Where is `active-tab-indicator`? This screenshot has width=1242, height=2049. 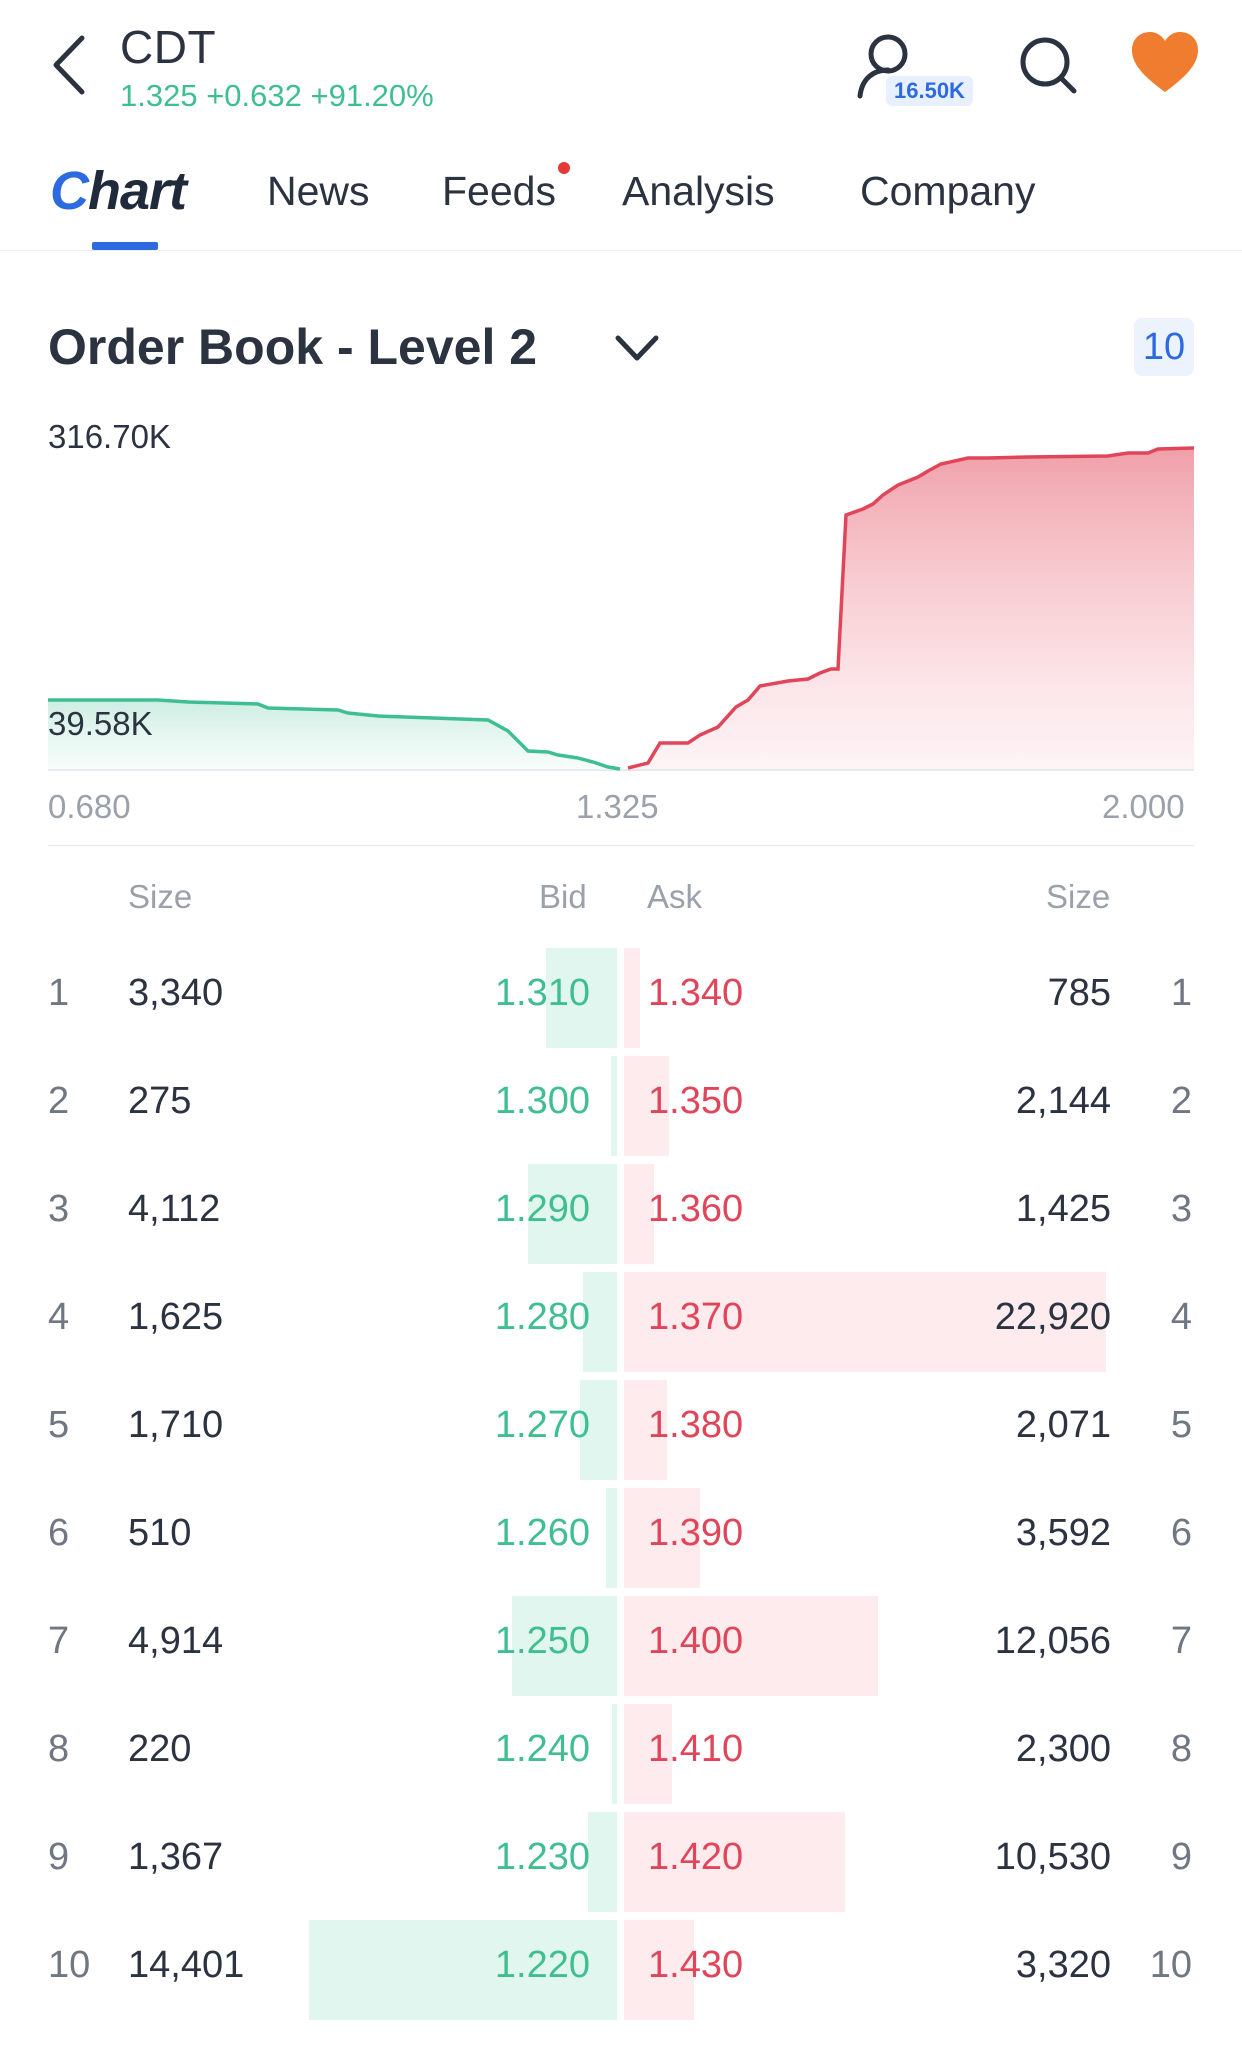
active-tab-indicator is located at coordinates (125, 246).